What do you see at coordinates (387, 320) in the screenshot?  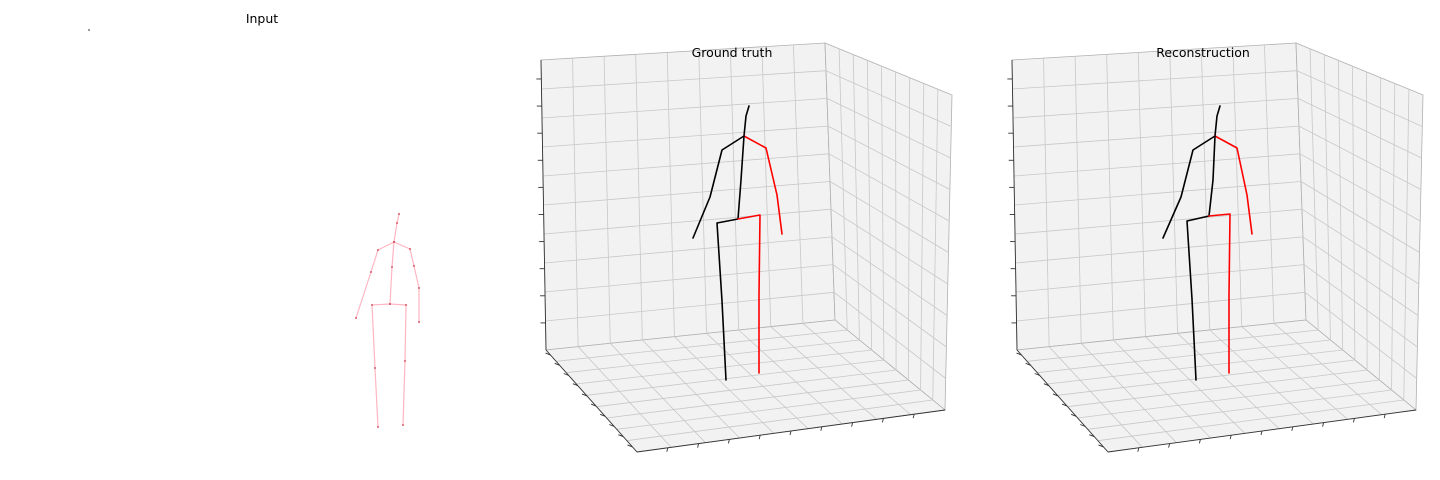 I see `input-skeleton` at bounding box center [387, 320].